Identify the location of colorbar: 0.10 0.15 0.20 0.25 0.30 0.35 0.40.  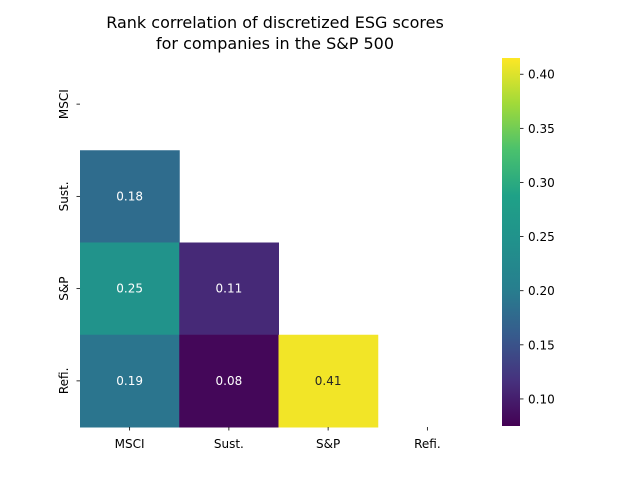
(528, 242).